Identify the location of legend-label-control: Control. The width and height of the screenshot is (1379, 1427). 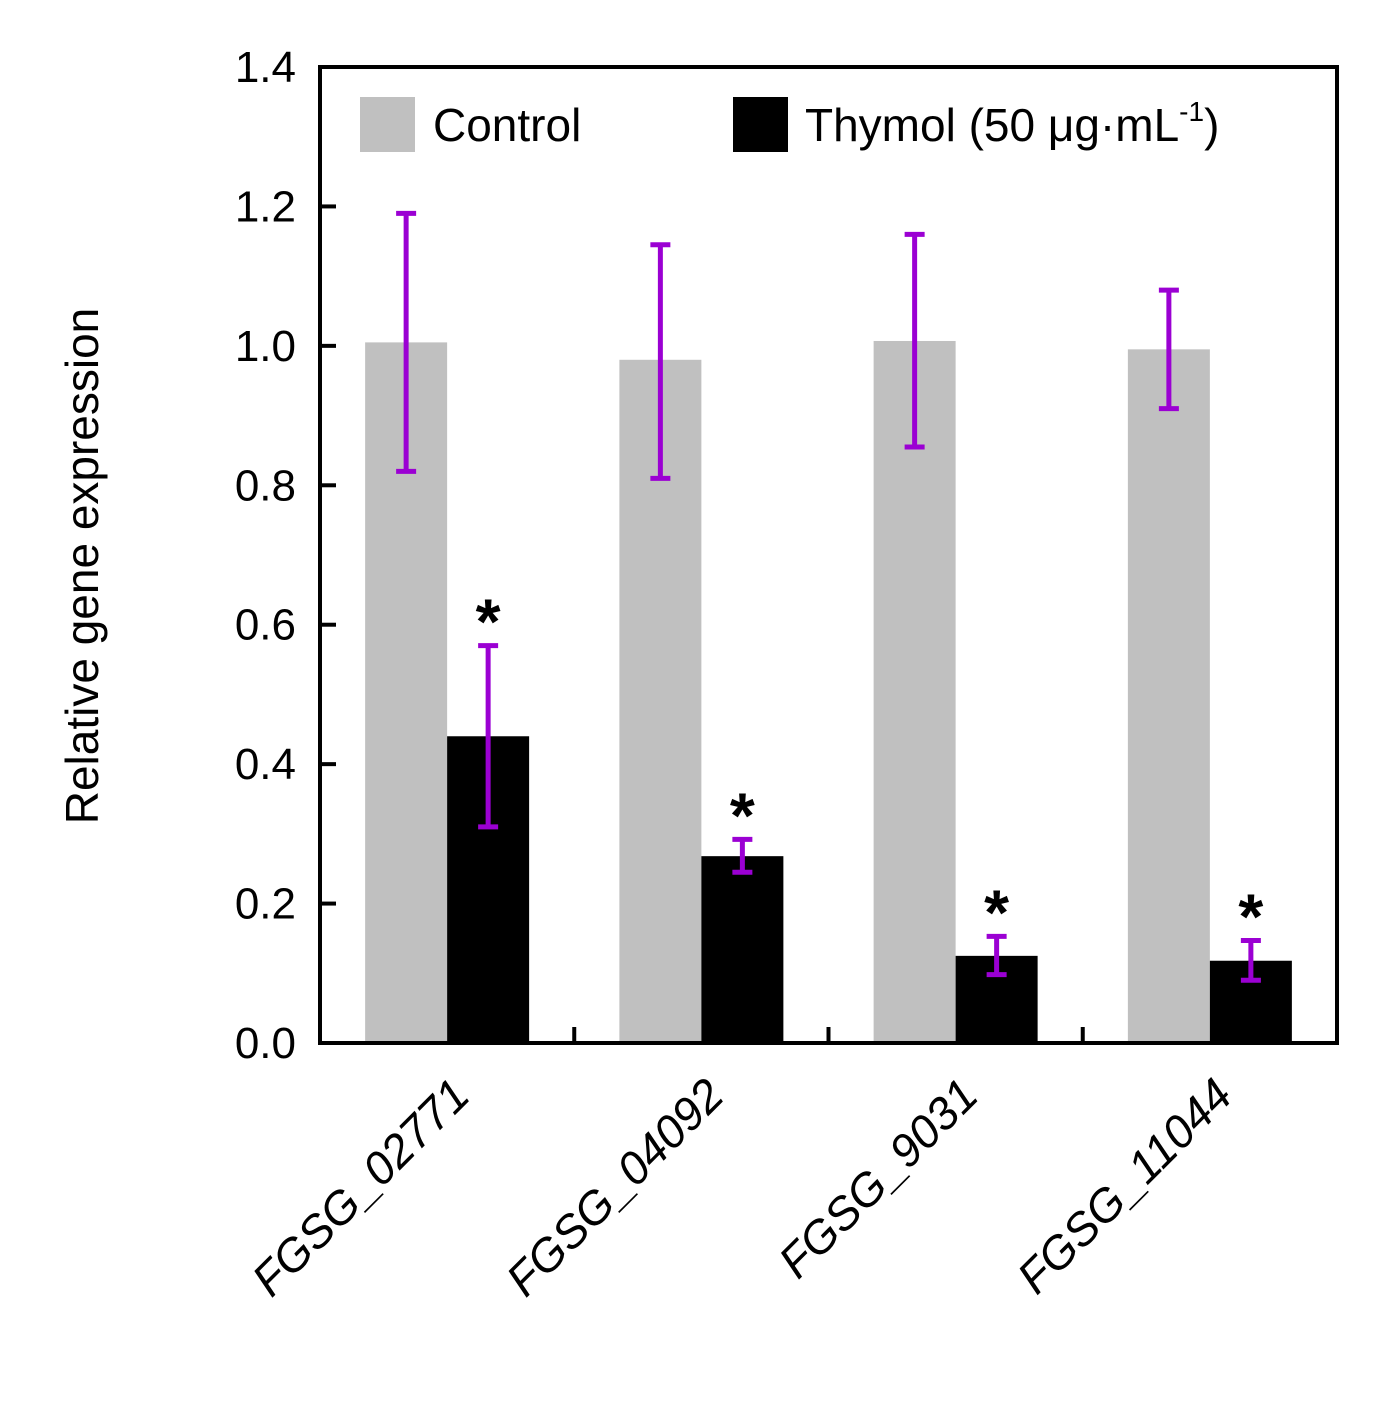
(507, 125).